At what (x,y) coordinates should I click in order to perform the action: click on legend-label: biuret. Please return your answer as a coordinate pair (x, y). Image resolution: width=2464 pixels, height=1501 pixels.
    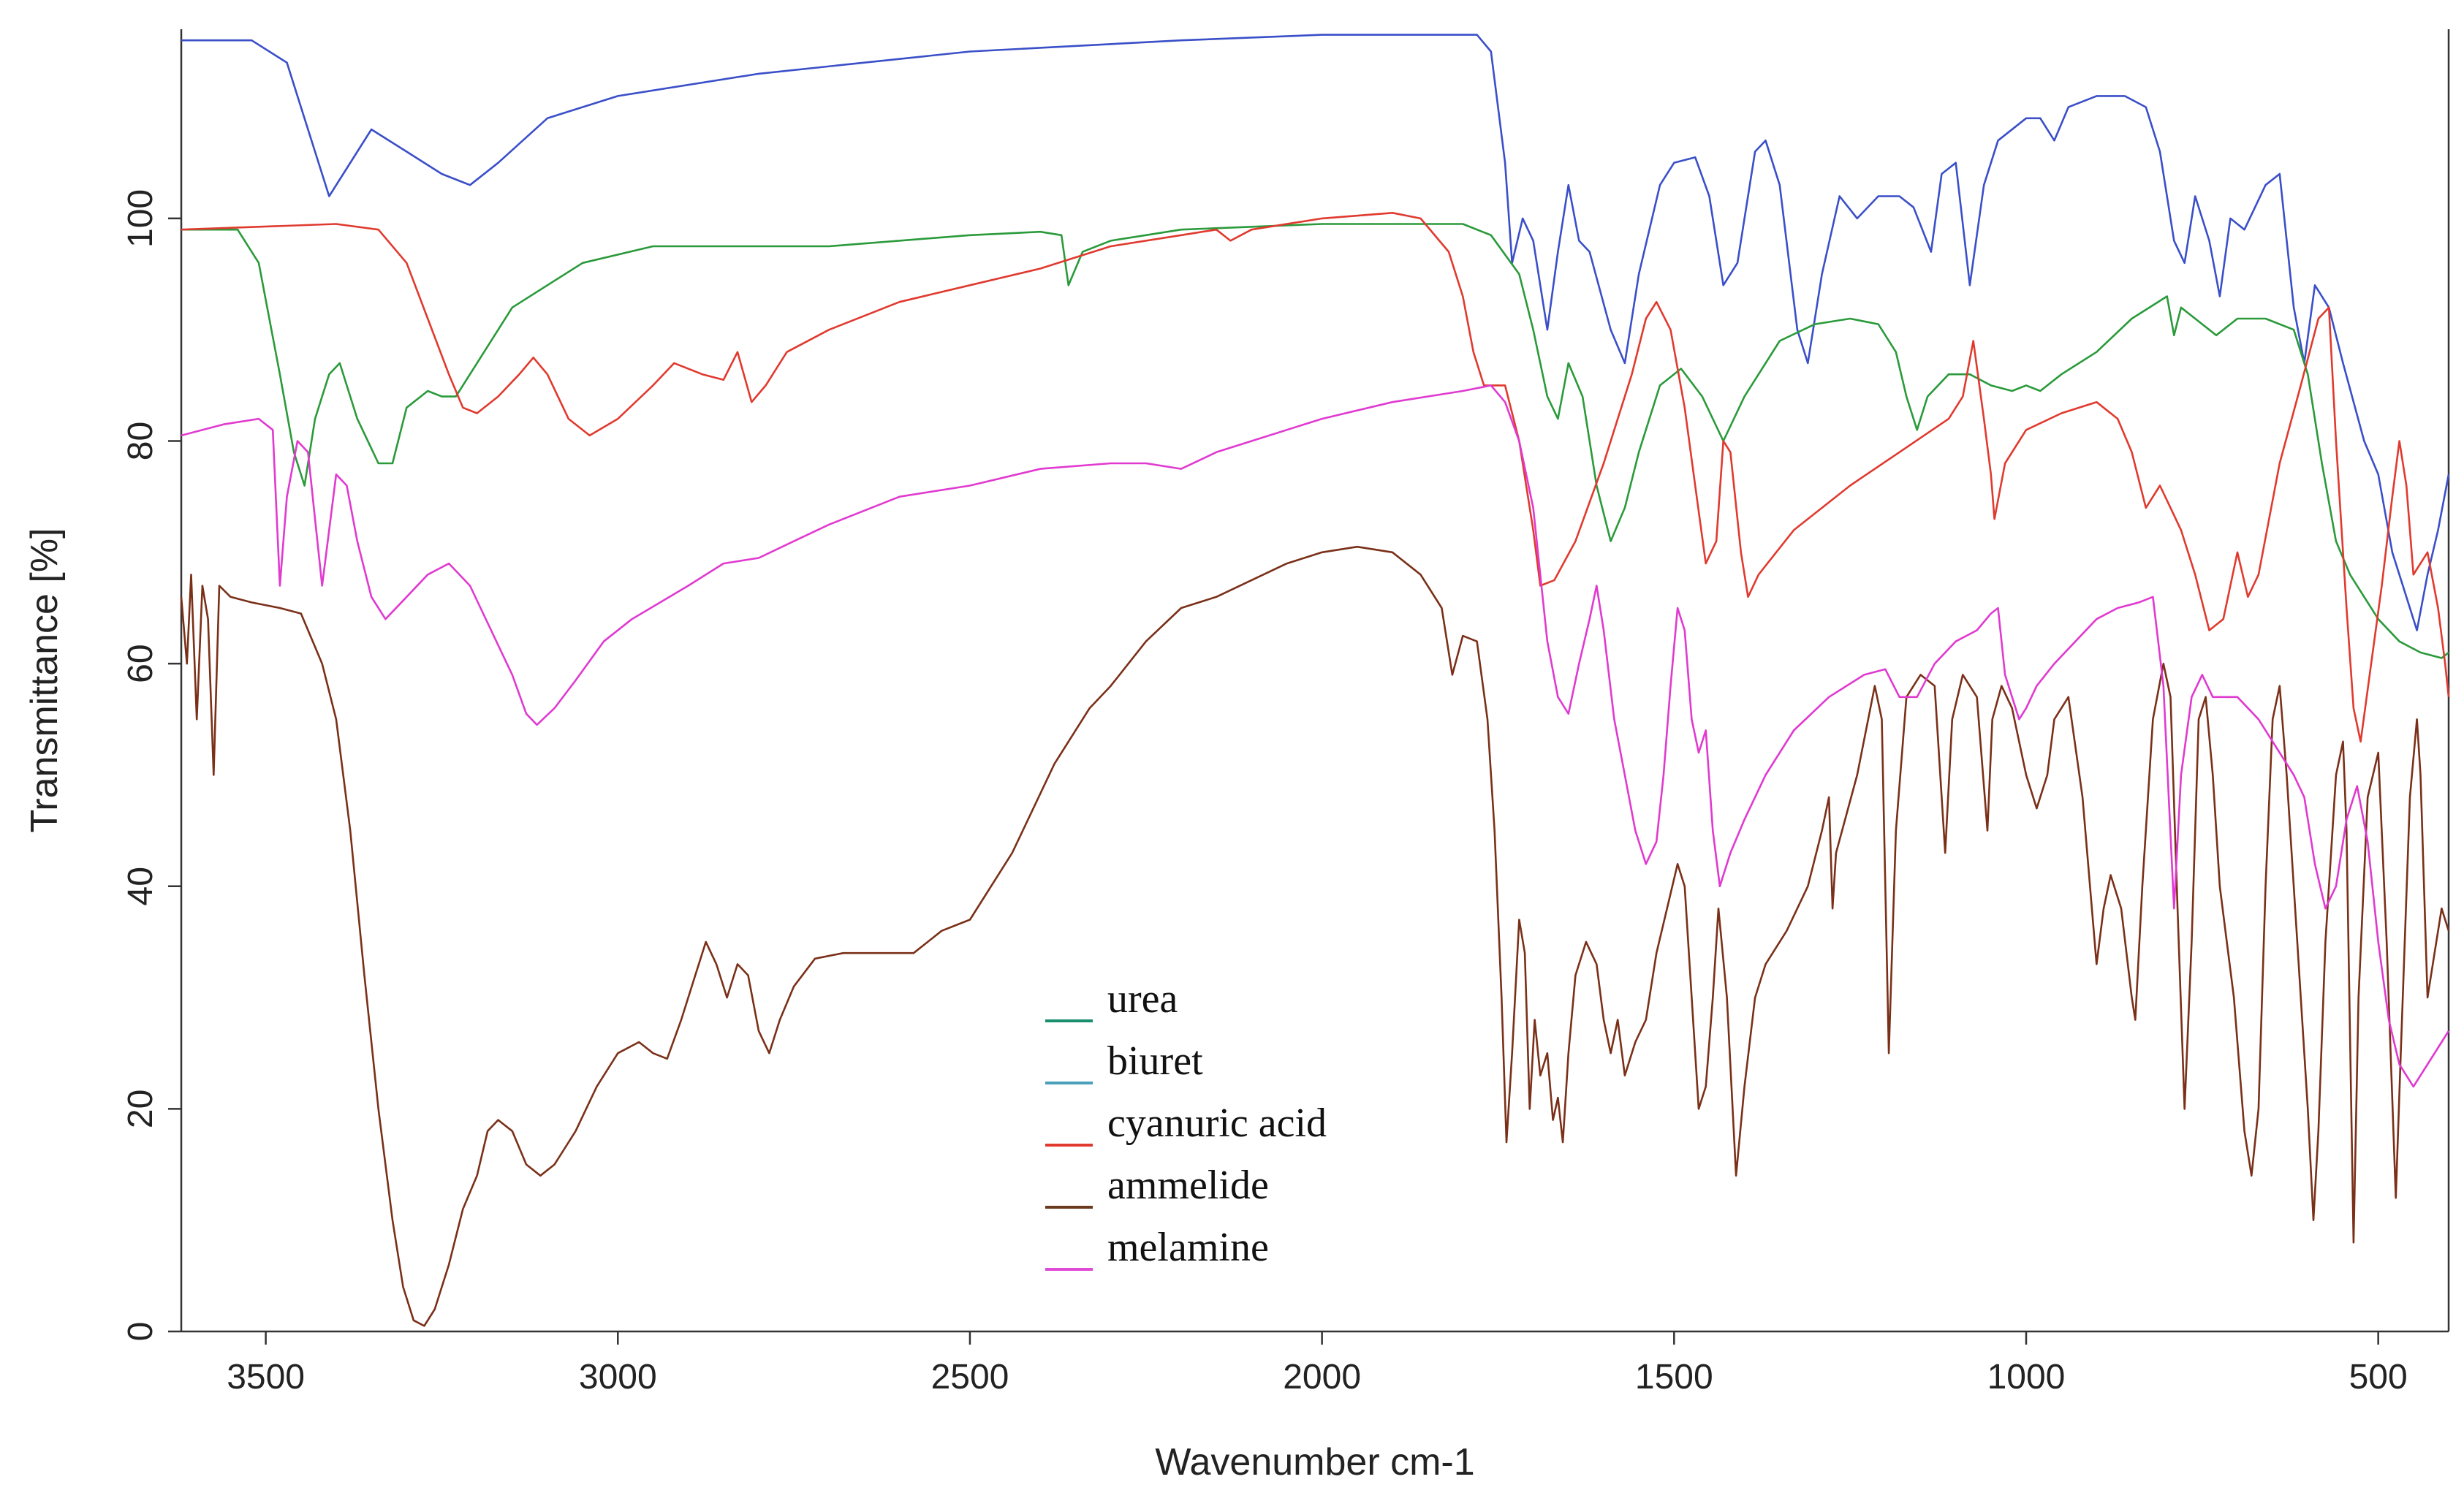
    Looking at the image, I should click on (1155, 1061).